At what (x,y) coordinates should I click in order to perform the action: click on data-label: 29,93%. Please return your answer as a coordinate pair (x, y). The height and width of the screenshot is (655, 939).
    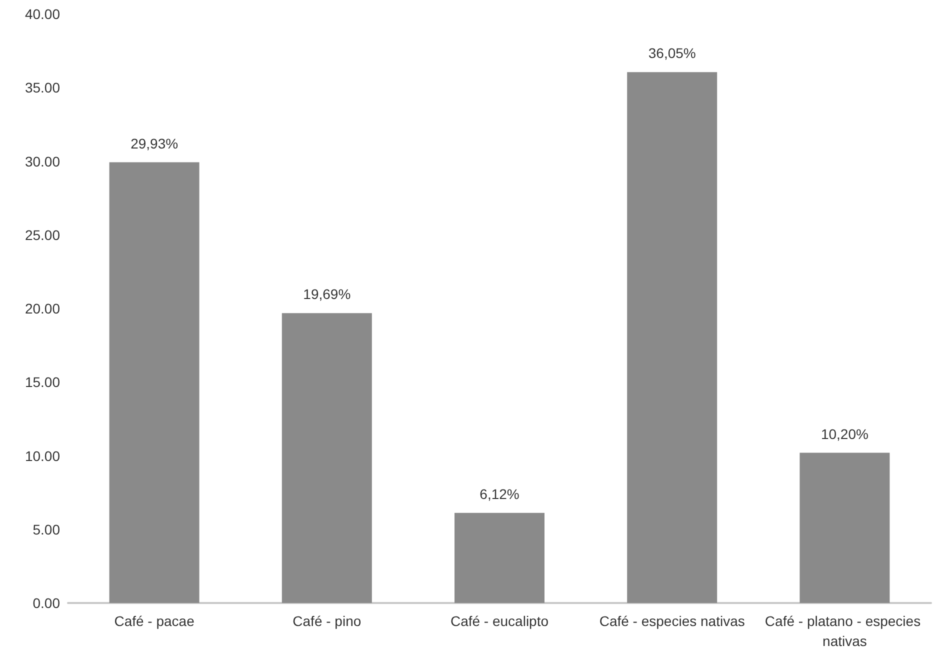
    Looking at the image, I should click on (154, 143).